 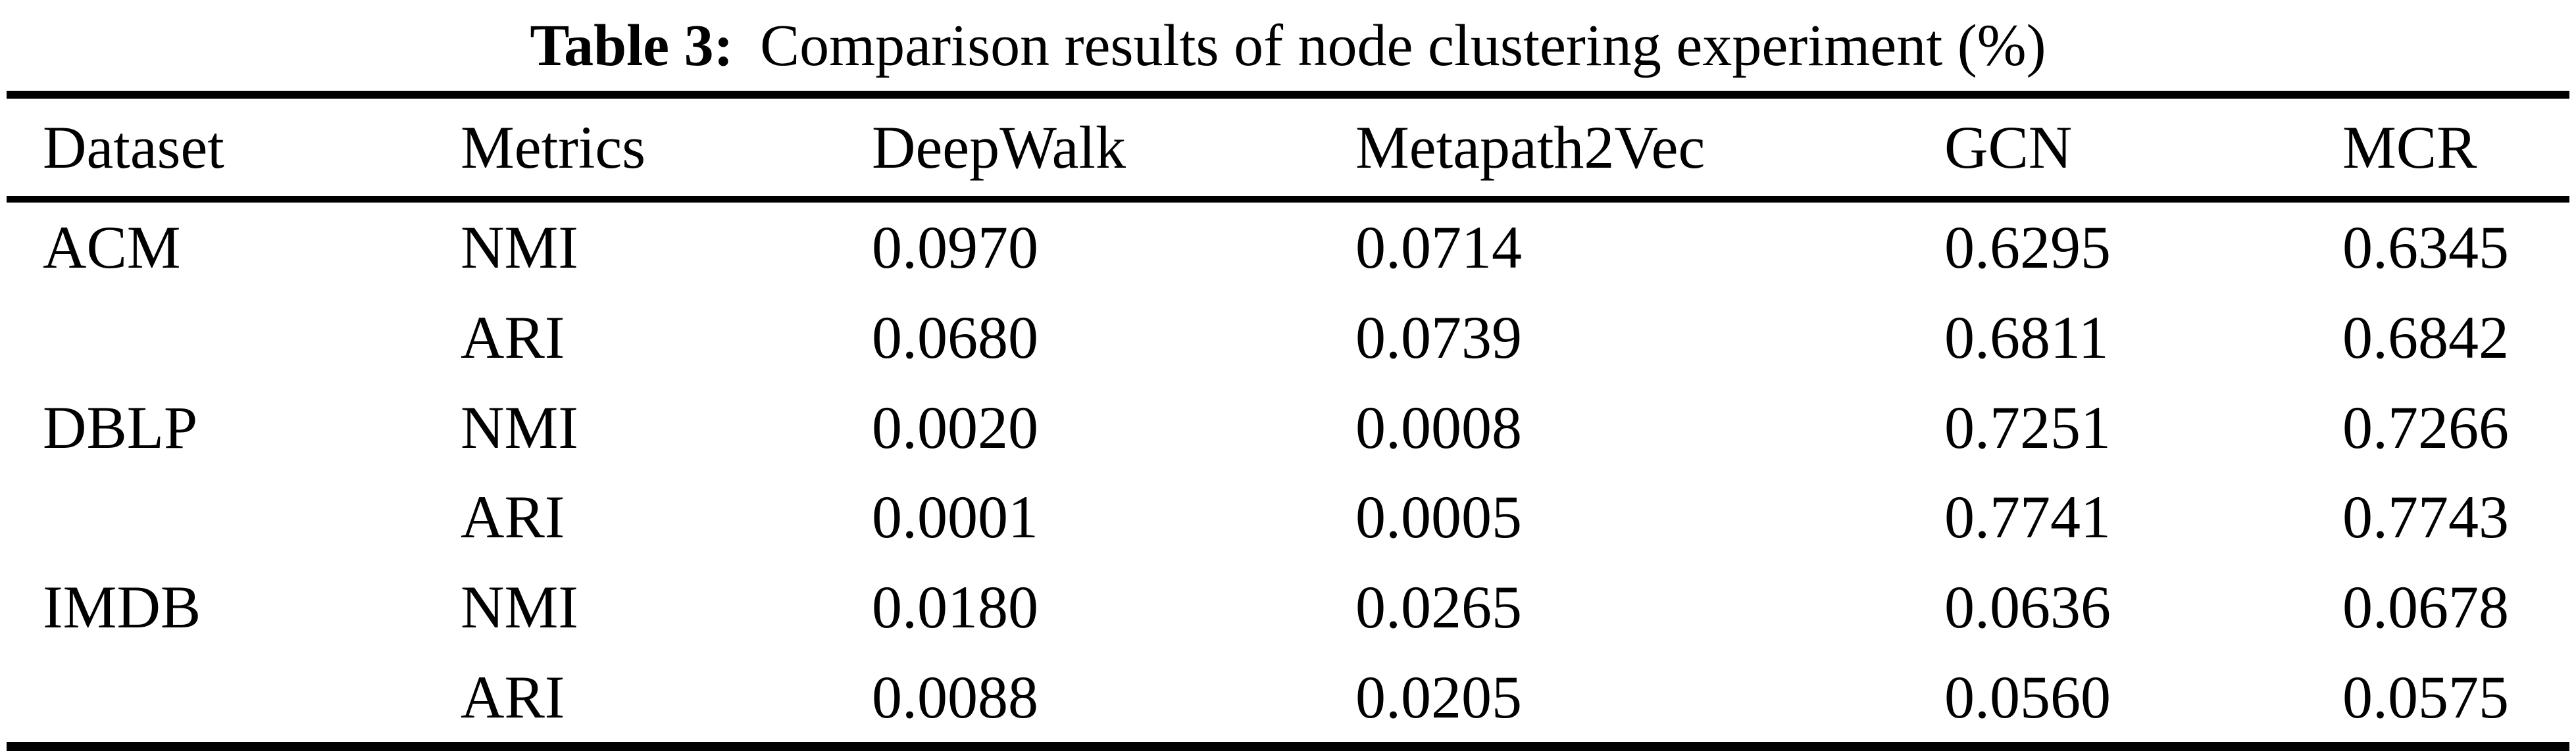 What do you see at coordinates (1530, 147) in the screenshot?
I see `column-header-metapath2vec: Metapath2Vec` at bounding box center [1530, 147].